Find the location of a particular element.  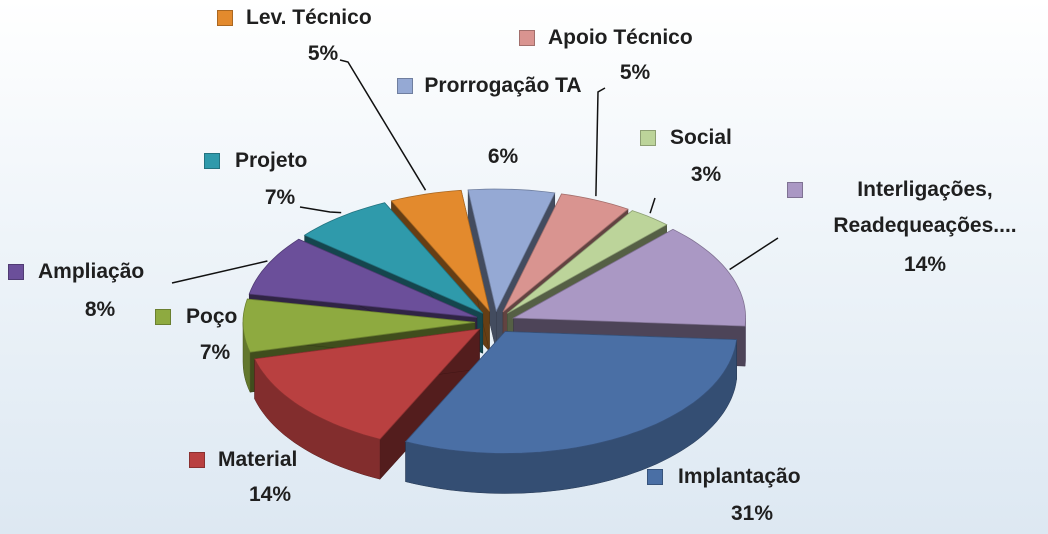

value-label: 3% is located at coordinates (706, 174).